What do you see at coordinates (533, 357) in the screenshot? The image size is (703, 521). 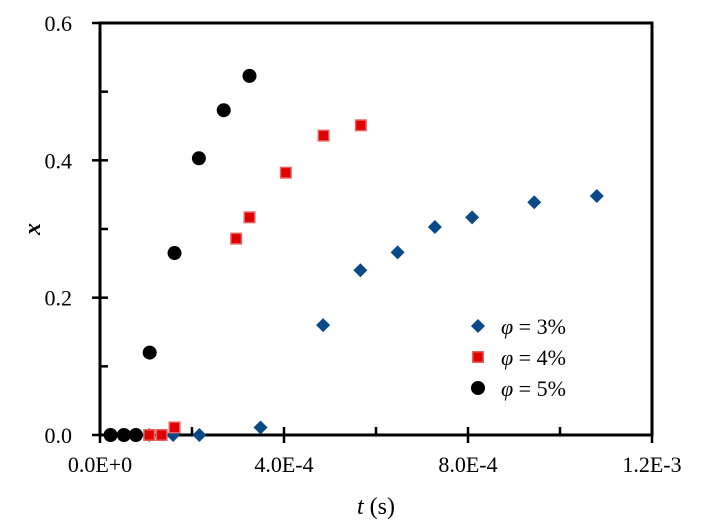 I see `legend-label: φ = 4%` at bounding box center [533, 357].